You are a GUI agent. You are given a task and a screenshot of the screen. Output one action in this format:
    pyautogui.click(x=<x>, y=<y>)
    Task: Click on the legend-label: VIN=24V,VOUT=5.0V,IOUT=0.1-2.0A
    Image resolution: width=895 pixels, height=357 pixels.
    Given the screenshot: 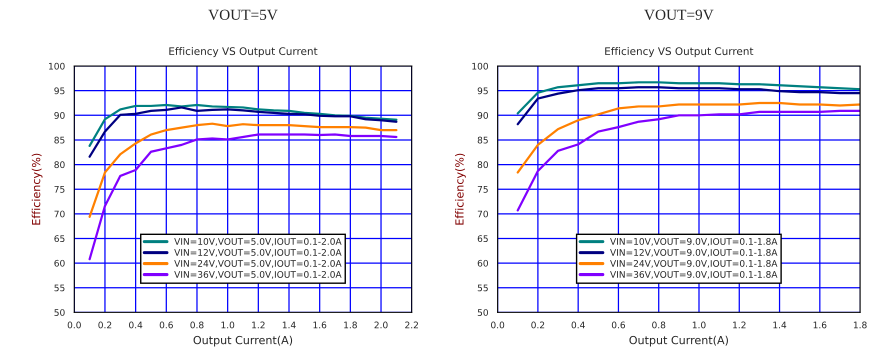 What is the action you would take?
    pyautogui.click(x=258, y=264)
    